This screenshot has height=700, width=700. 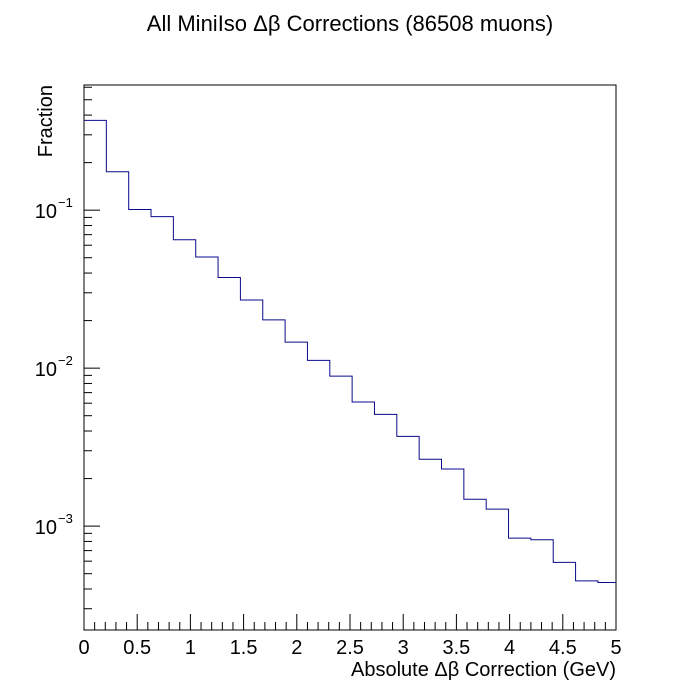 What do you see at coordinates (244, 648) in the screenshot?
I see `x-tick-label: 1.5` at bounding box center [244, 648].